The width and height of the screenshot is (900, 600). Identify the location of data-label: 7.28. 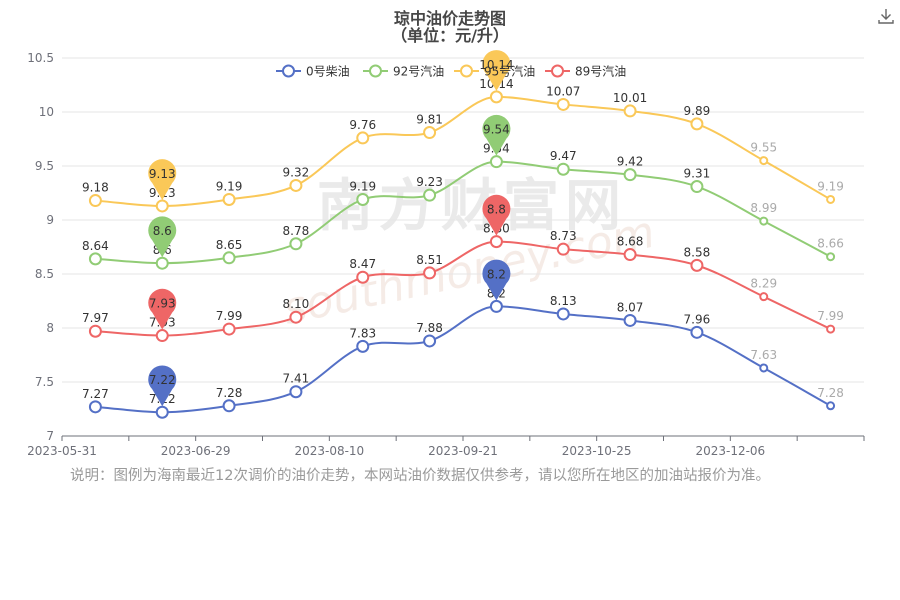
(229, 393).